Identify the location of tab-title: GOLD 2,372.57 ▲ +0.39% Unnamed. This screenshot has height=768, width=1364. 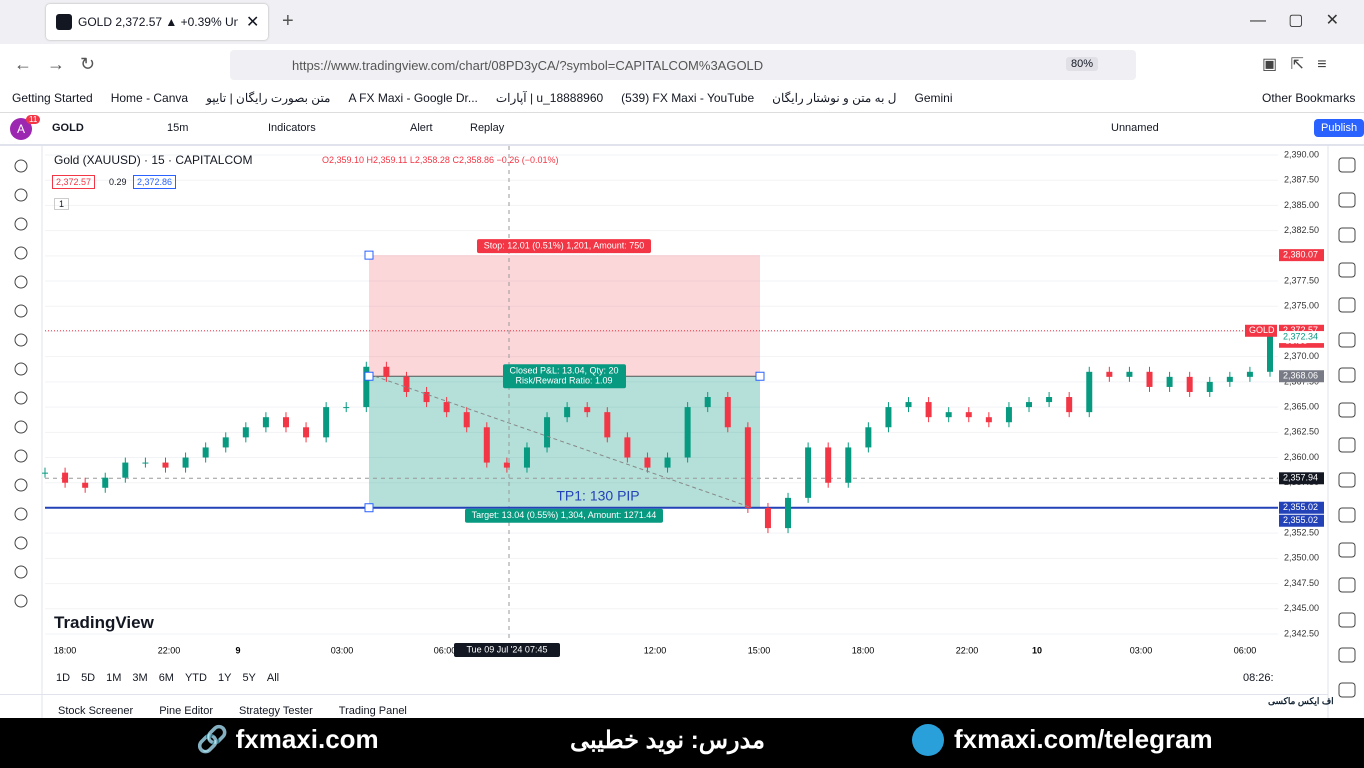
(158, 22).